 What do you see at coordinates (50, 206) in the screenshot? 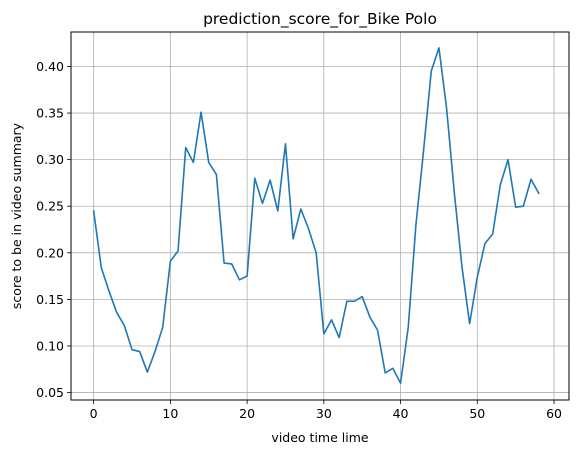
I see `y-tick-label: 0.25` at bounding box center [50, 206].